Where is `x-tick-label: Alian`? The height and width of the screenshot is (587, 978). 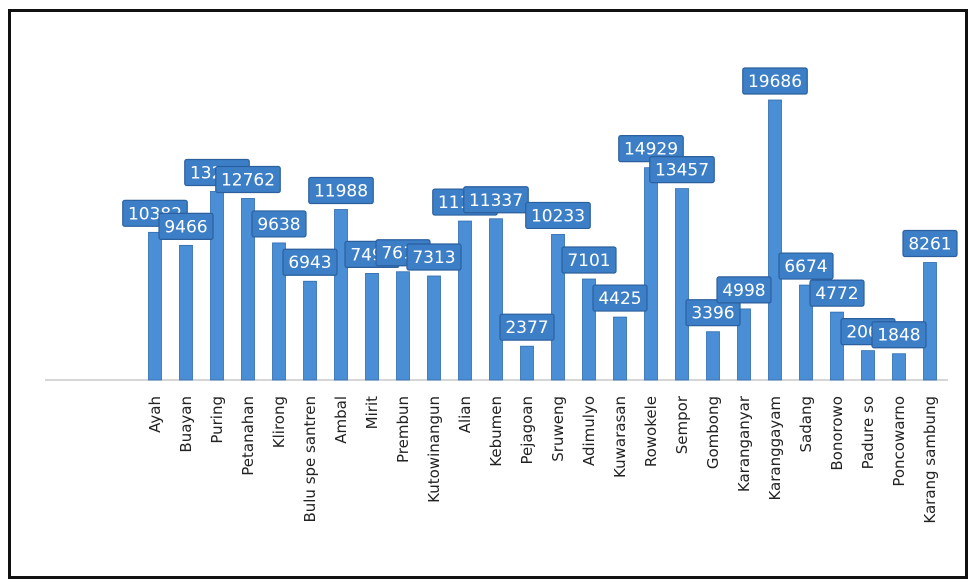
x-tick-label: Alian is located at coordinates (465, 414).